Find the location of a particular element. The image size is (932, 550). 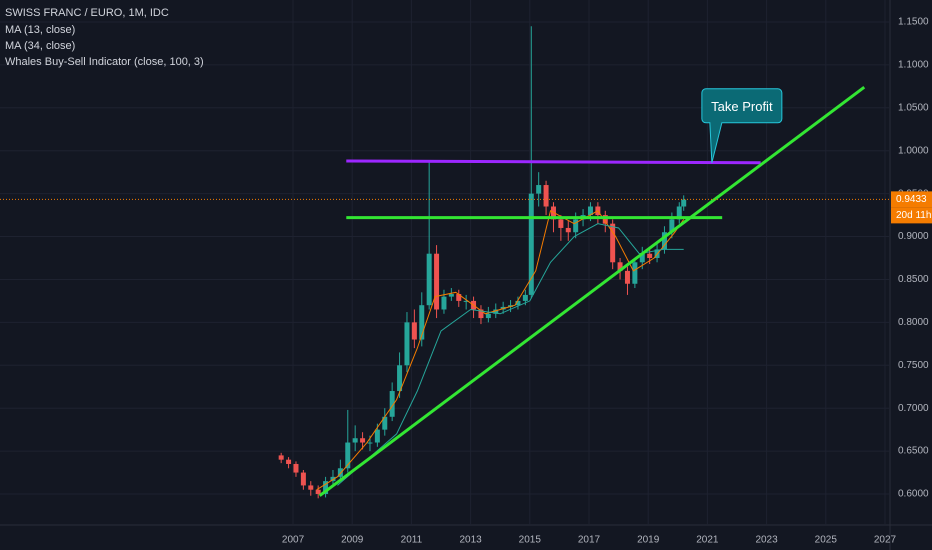

last-price-box is located at coordinates (911, 199).